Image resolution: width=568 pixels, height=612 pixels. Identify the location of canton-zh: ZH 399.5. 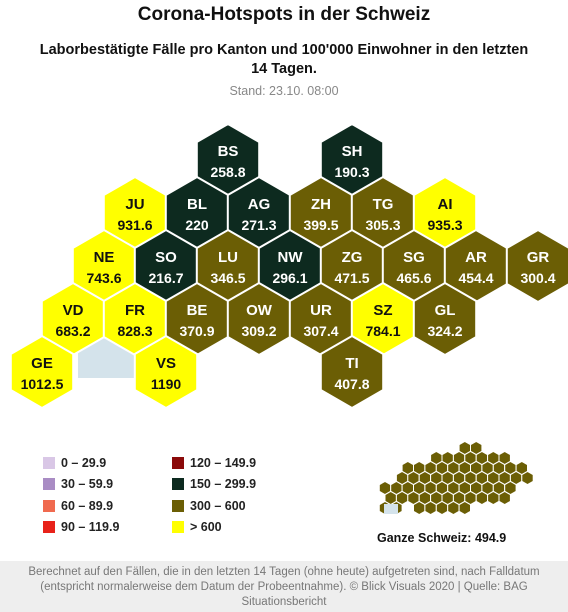
(321, 213).